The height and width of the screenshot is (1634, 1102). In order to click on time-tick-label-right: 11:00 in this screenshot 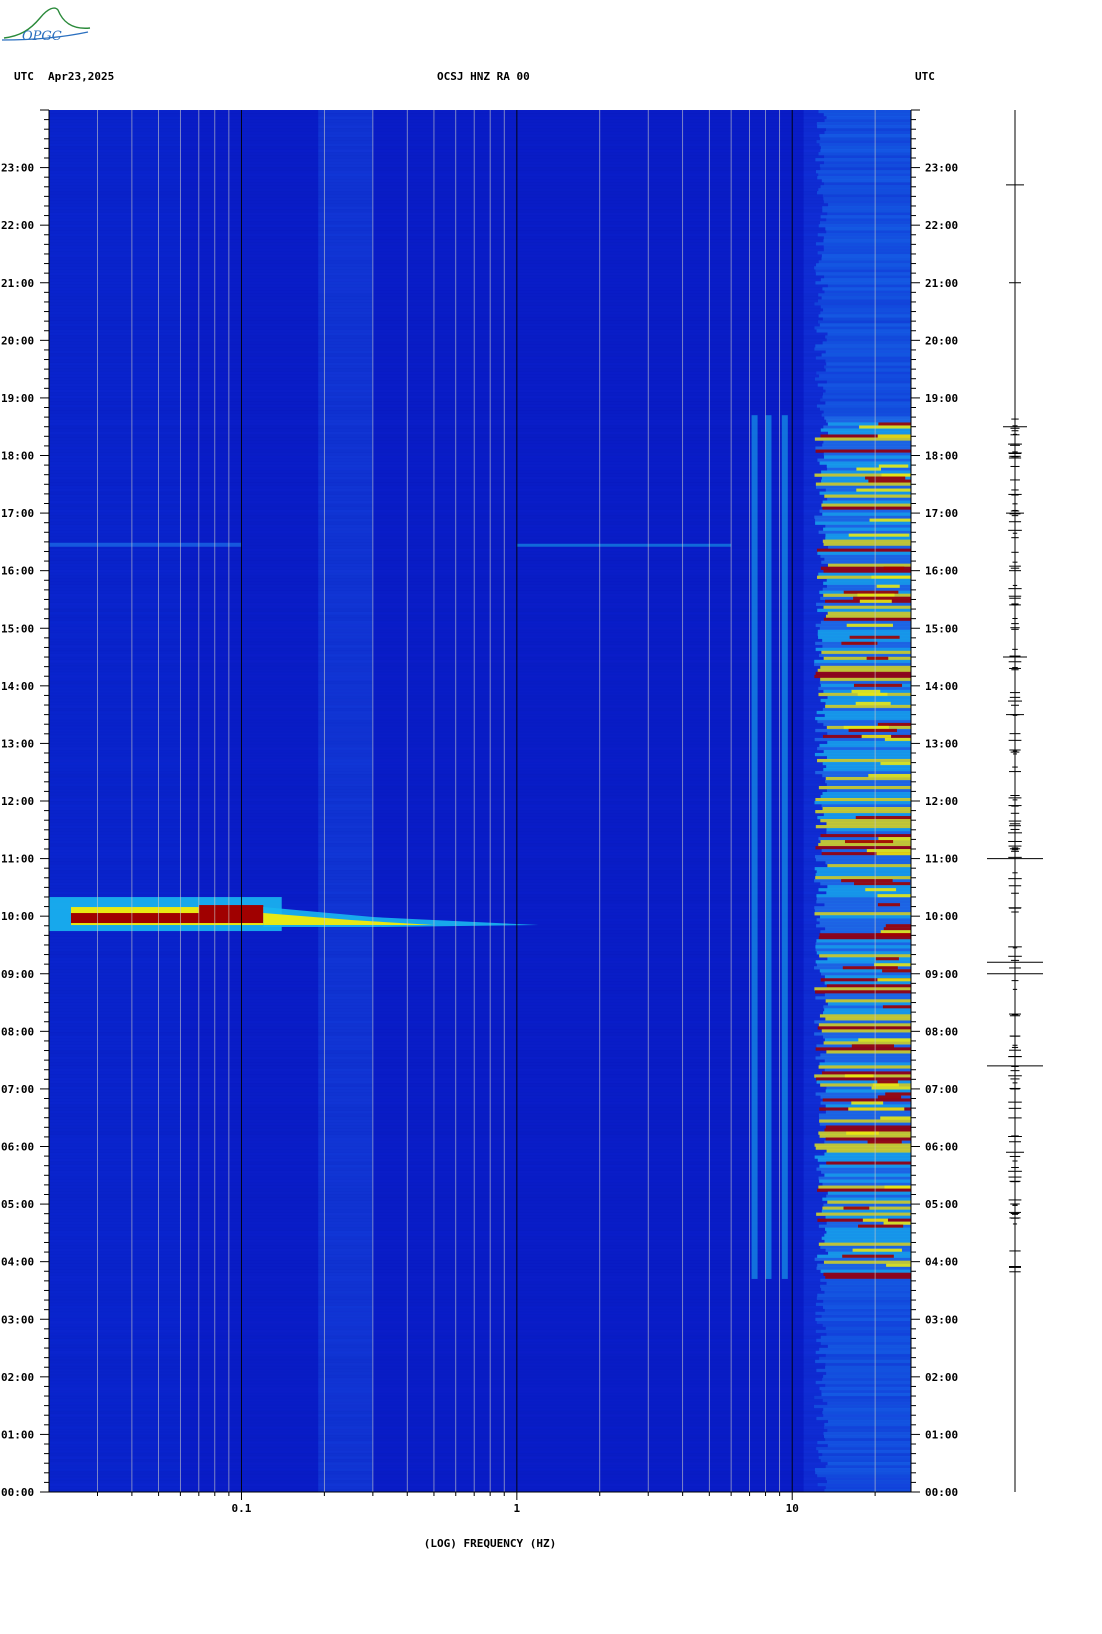, I will do `click(941, 859)`.